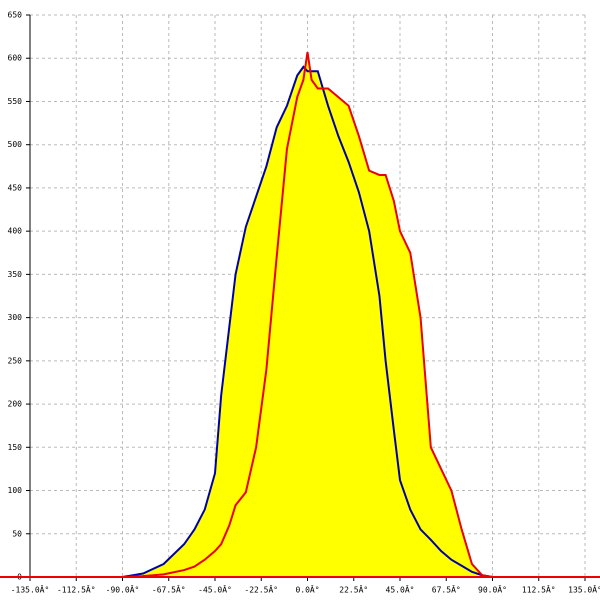  I want to click on y-tick-label: 600, so click(15, 58).